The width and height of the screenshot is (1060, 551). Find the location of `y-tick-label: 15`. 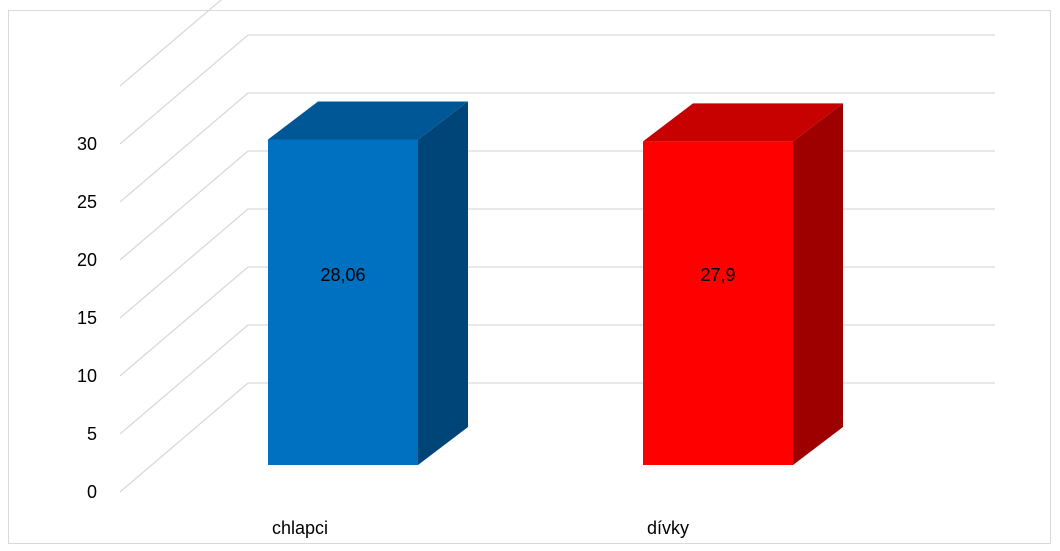

y-tick-label: 15 is located at coordinates (87, 318).